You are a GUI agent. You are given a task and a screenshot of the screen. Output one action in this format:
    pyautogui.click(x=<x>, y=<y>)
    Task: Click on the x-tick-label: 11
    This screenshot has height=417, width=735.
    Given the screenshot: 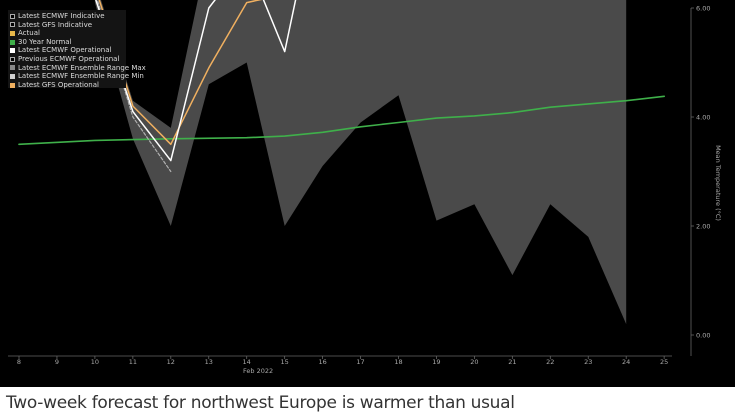 What is the action you would take?
    pyautogui.click(x=133, y=362)
    